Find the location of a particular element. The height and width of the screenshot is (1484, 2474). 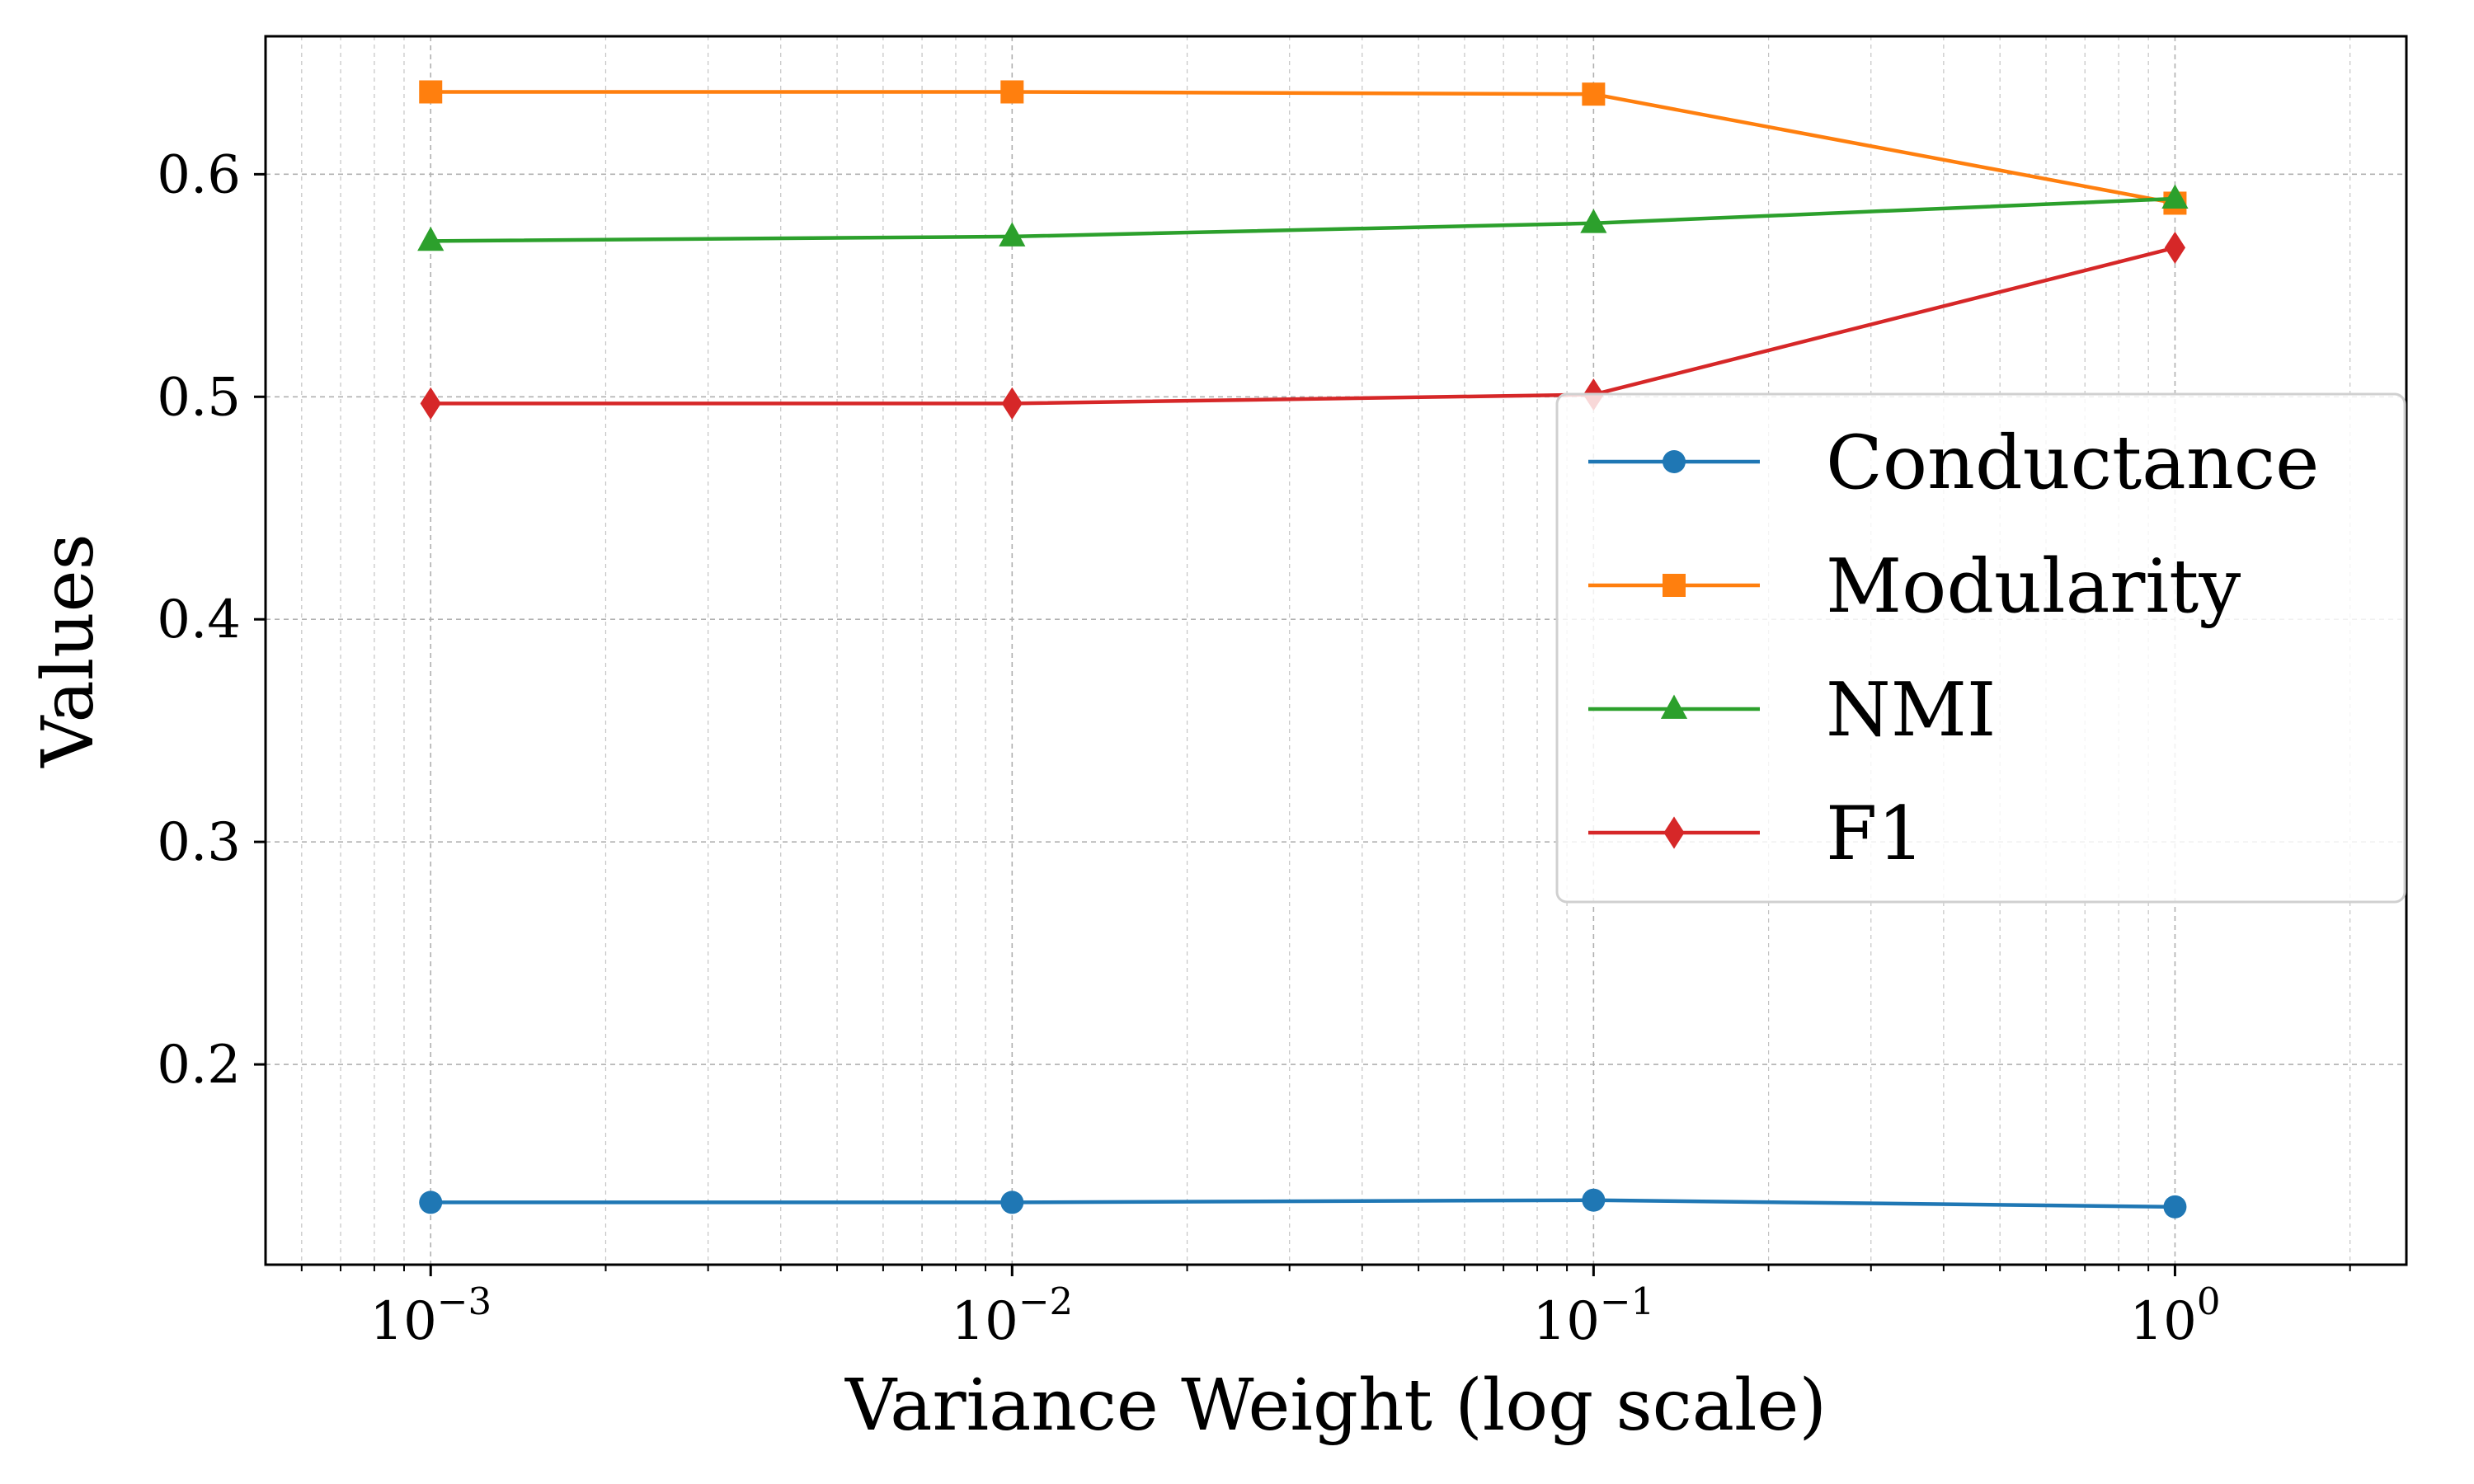

legend-label: NMI is located at coordinates (1911, 710).